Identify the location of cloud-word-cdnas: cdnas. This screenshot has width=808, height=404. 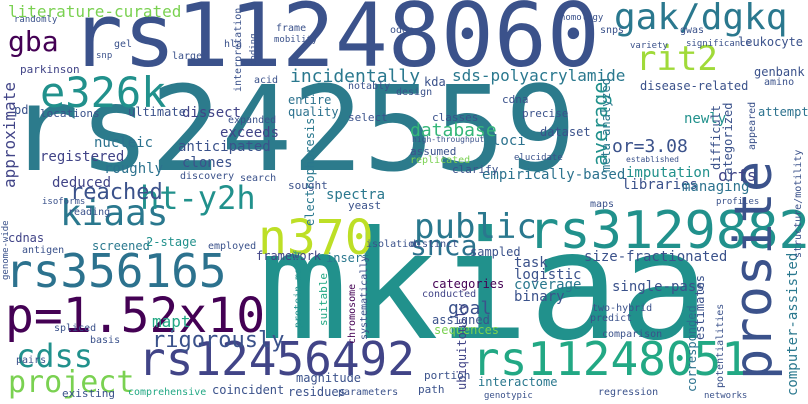
(26, 238).